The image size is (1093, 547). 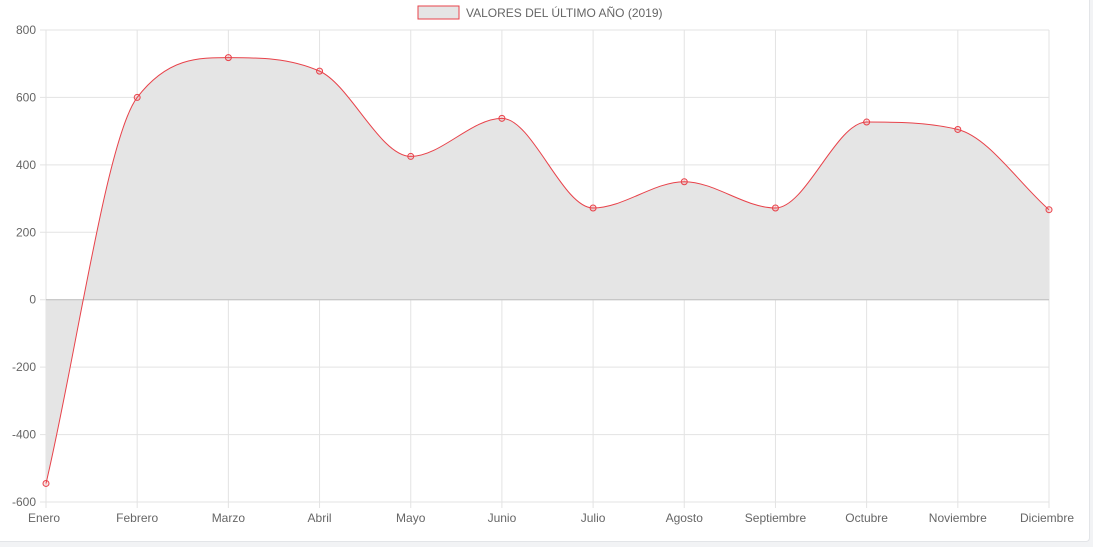 I want to click on y-tick-label: 600, so click(x=26, y=97).